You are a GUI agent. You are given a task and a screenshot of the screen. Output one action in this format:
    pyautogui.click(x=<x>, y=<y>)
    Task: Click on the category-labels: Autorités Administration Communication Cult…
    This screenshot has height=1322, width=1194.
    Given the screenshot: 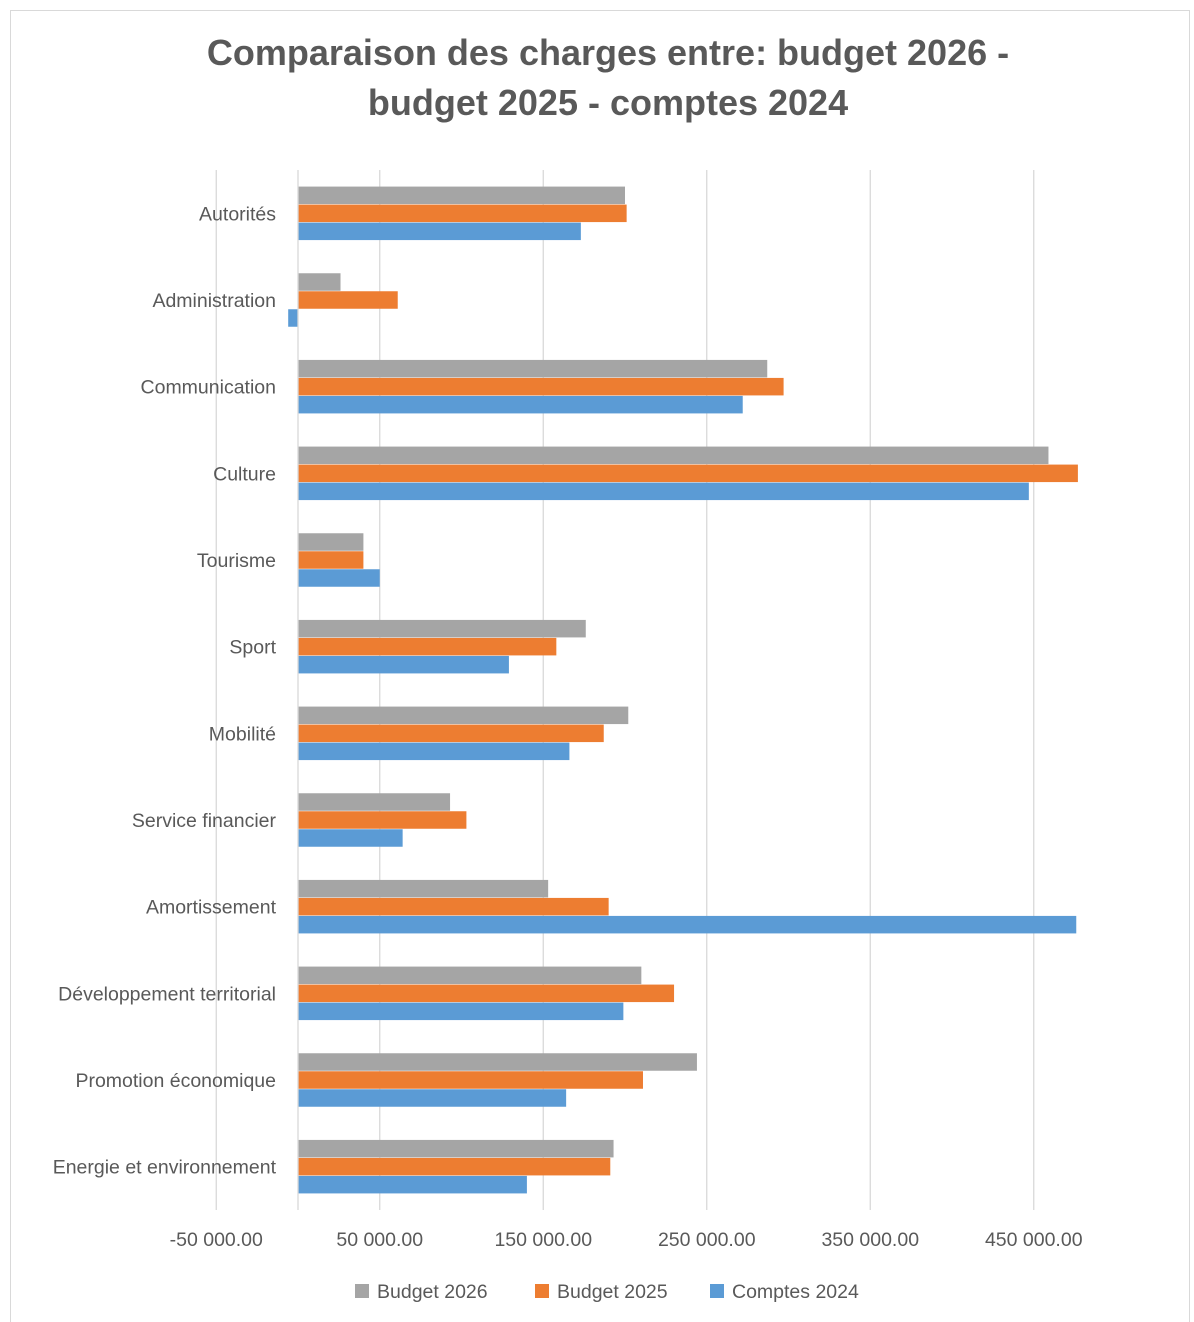 What is the action you would take?
    pyautogui.click(x=165, y=690)
    